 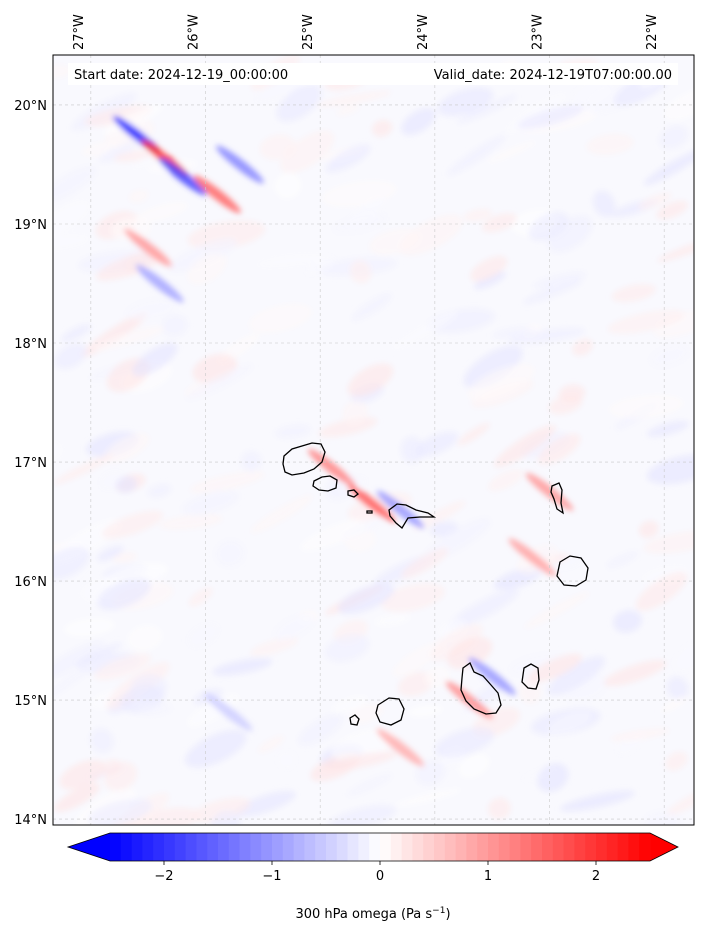 What do you see at coordinates (572, 571) in the screenshot?
I see `island-boa-vista` at bounding box center [572, 571].